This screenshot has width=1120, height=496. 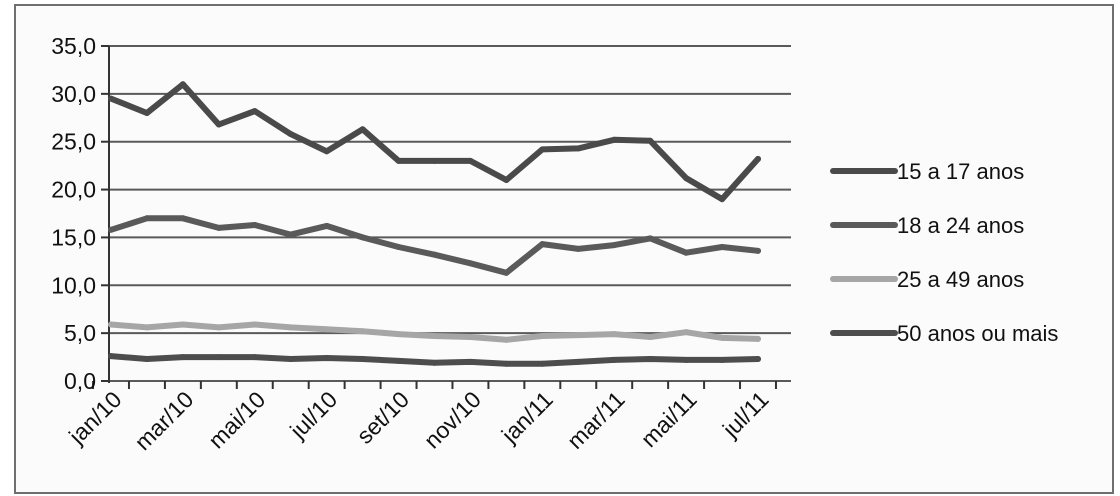 I want to click on y-tick-label: 30,0, so click(x=73, y=94).